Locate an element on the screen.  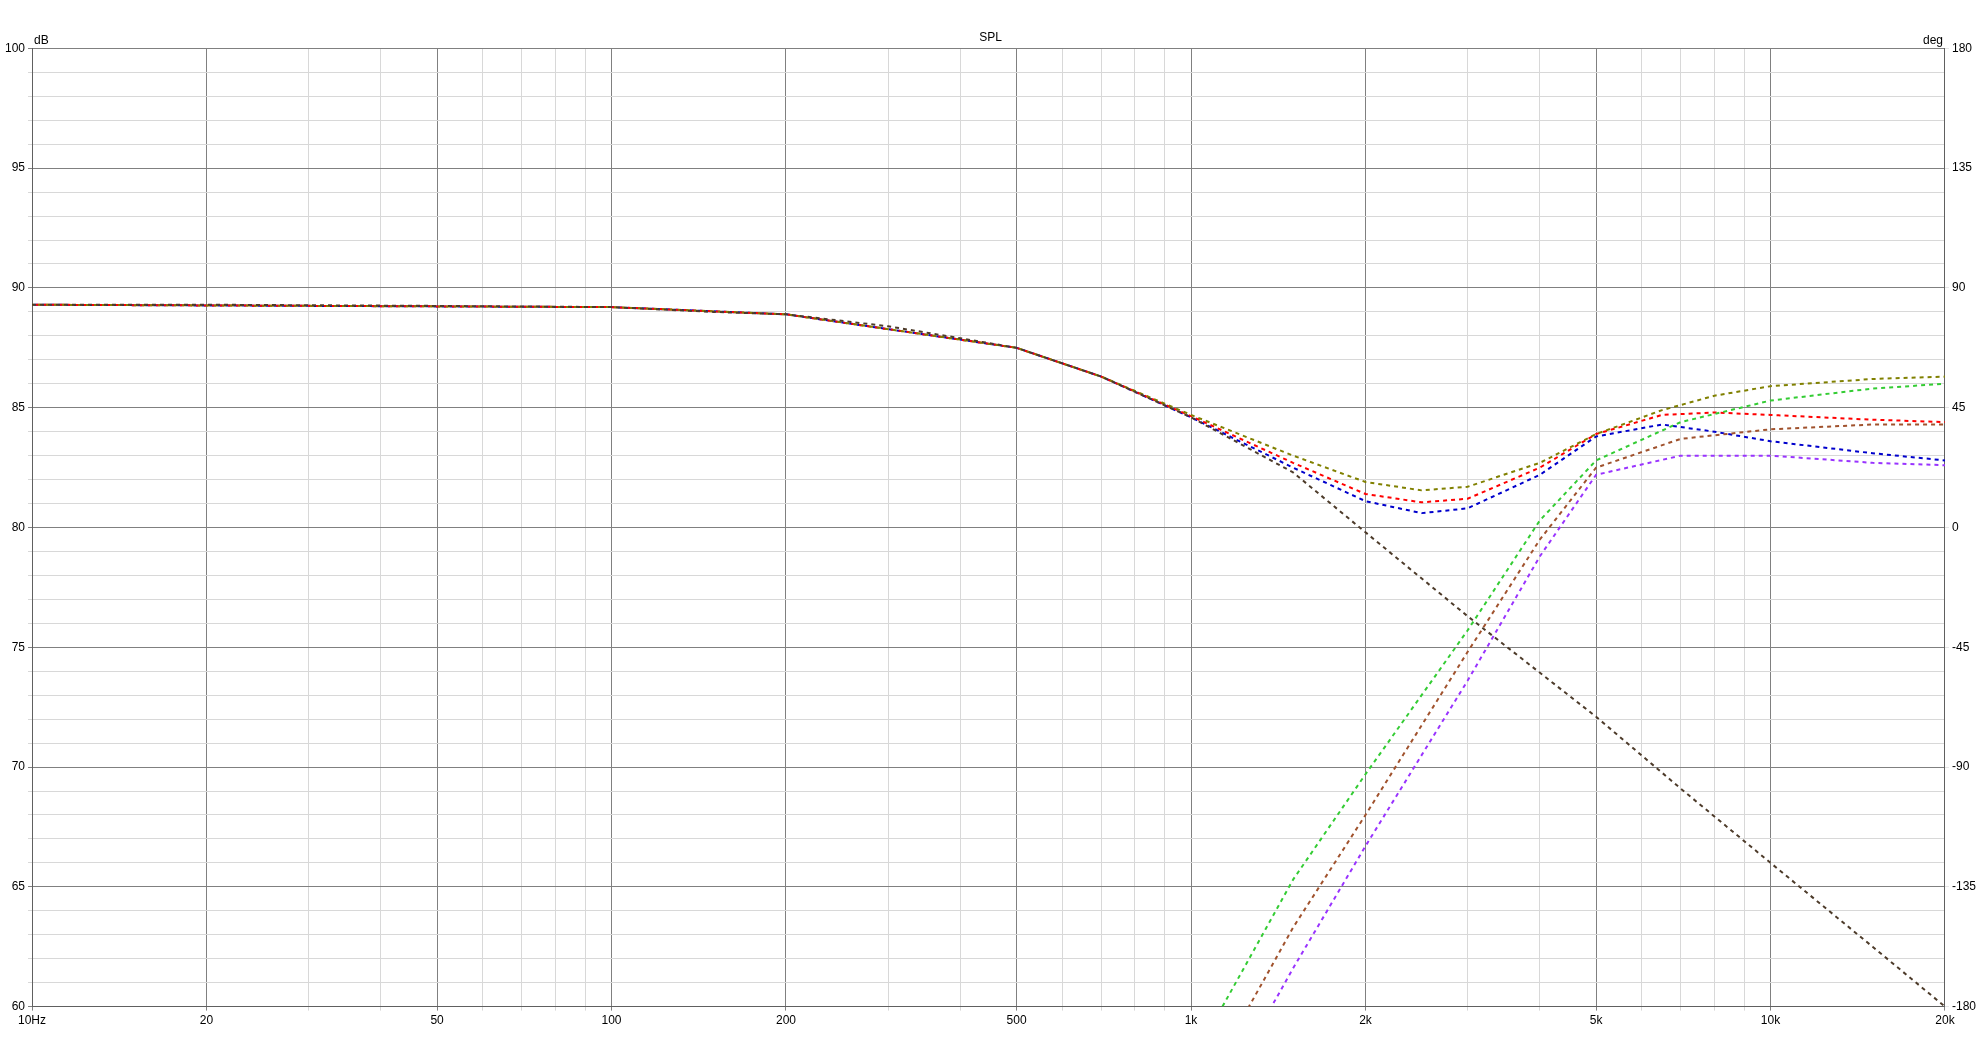
x-tick-label: 10k is located at coordinates (1771, 1020).